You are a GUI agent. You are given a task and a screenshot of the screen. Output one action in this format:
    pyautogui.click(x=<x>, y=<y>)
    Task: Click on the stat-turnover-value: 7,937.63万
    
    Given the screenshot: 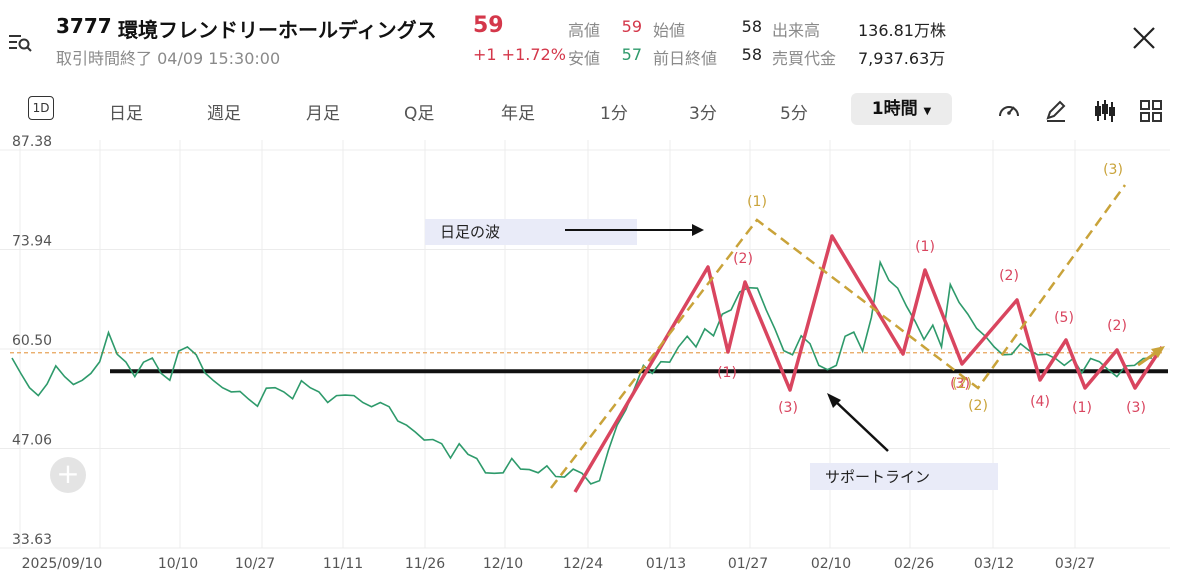 What is the action you would take?
    pyautogui.click(x=902, y=58)
    